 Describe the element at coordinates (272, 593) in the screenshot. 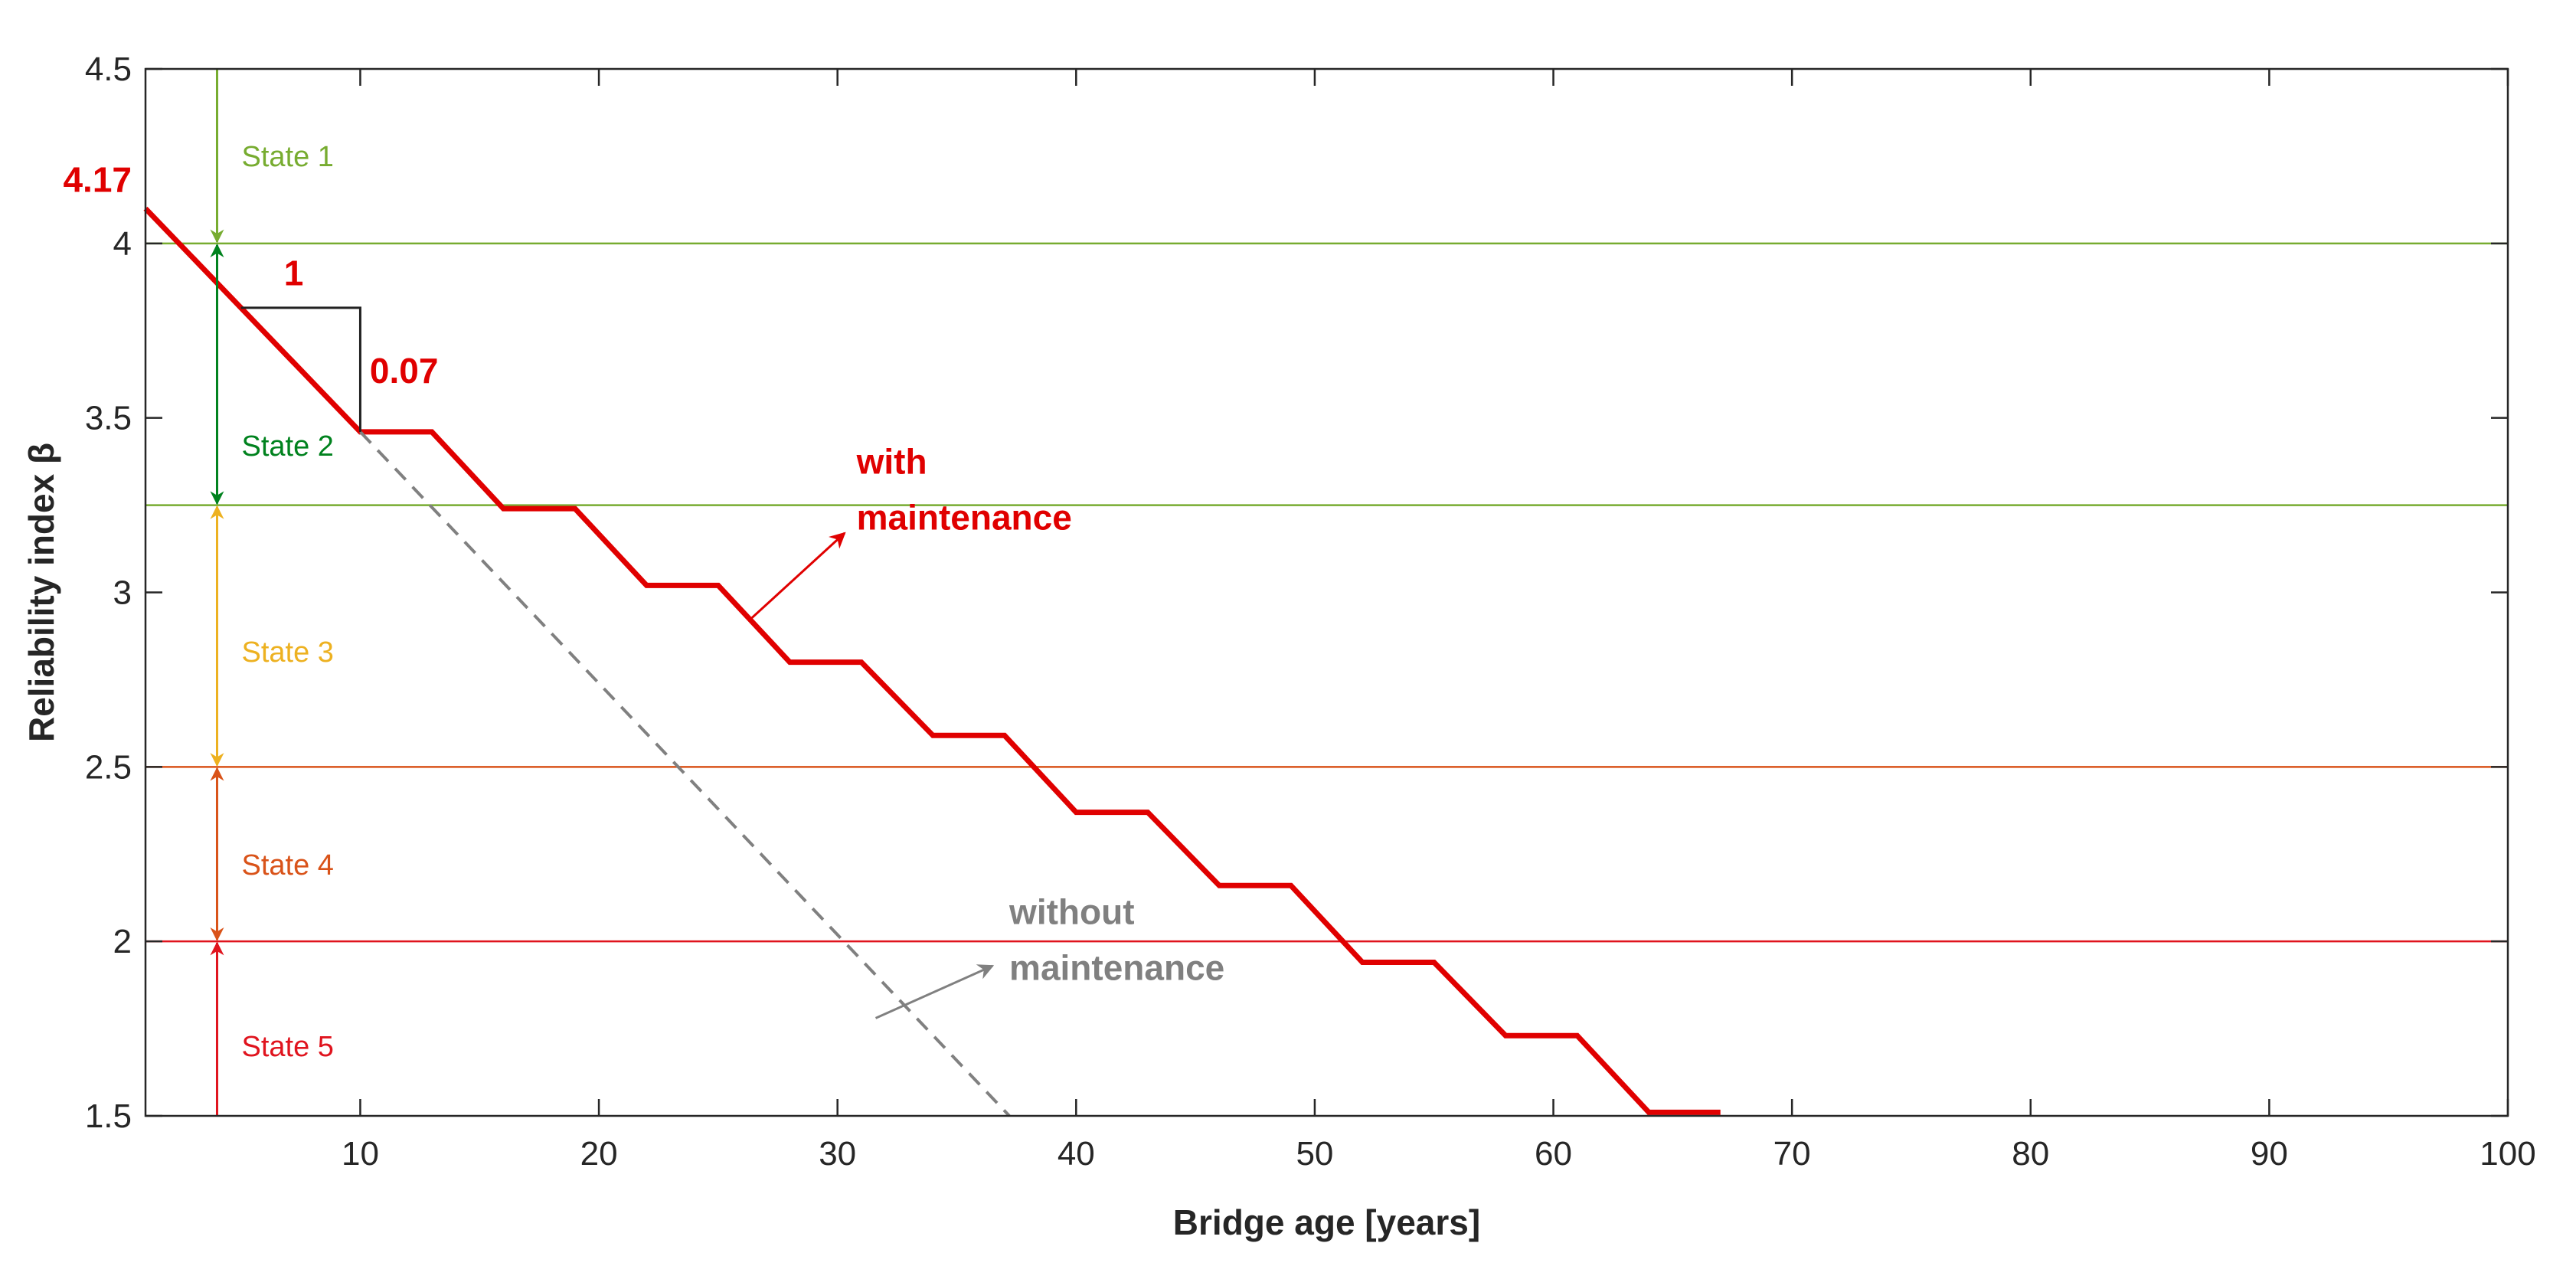

I see `state-arrows: State 1 State 2 State 3 State 4 State 5` at that location.